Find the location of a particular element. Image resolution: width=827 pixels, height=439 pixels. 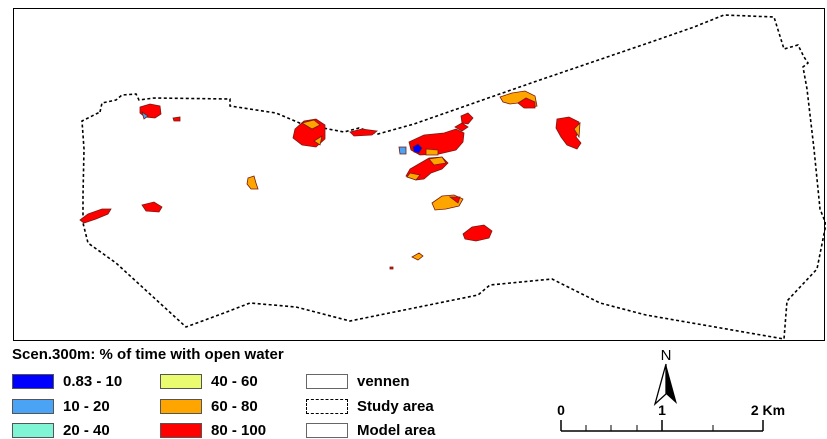

legend-item-study-area: Study area is located at coordinates (370, 406).